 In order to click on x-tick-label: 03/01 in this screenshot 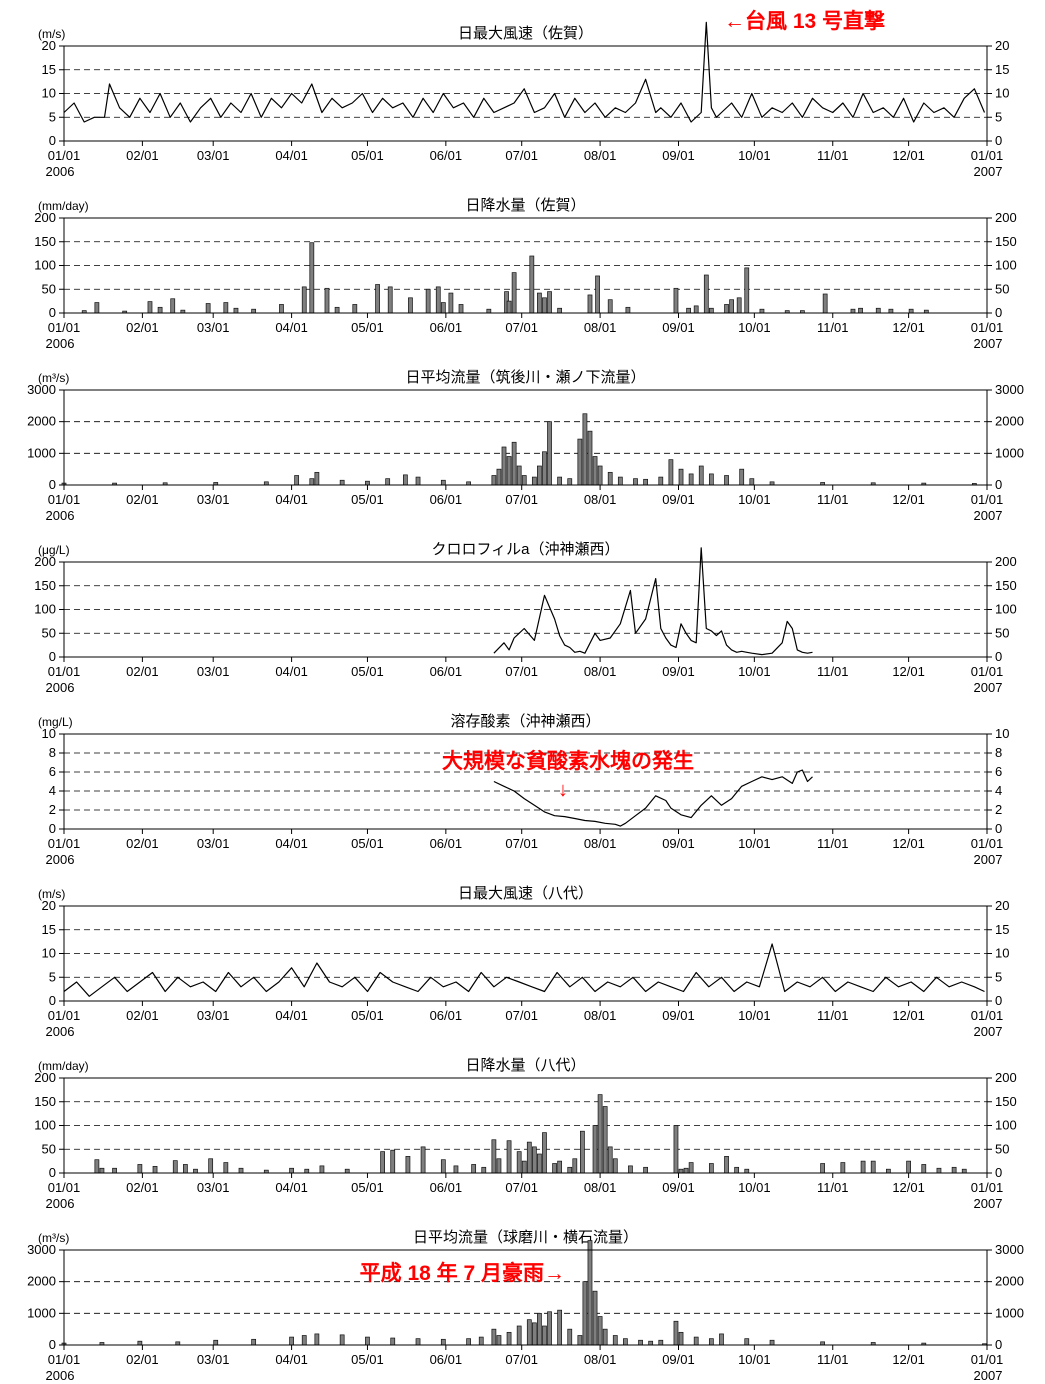, I will do `click(213, 843)`.